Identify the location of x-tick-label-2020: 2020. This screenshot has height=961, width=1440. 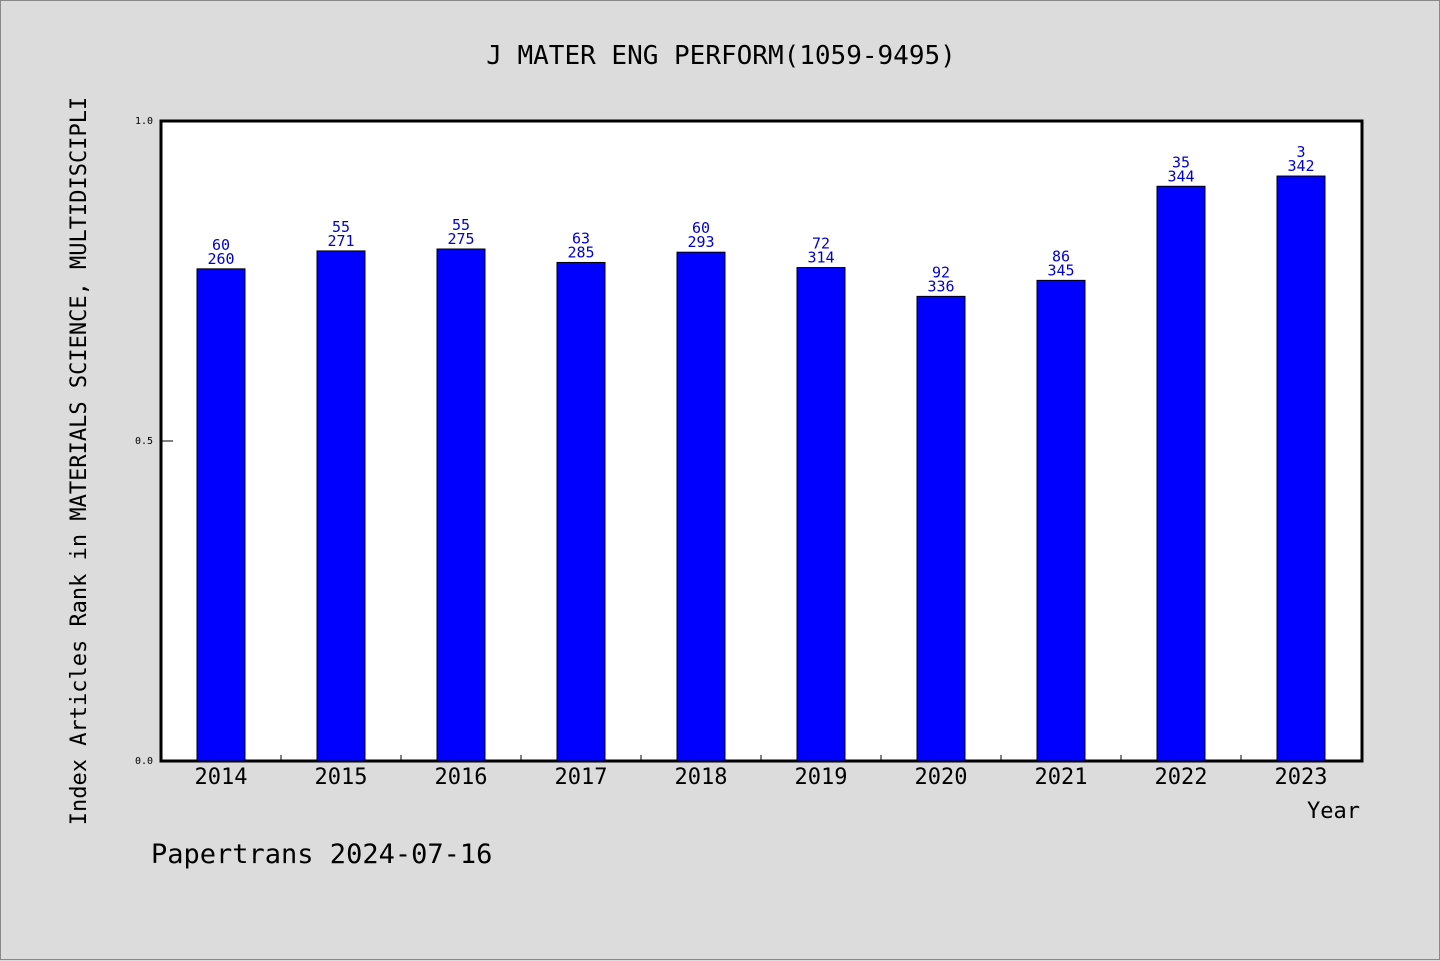
(941, 777).